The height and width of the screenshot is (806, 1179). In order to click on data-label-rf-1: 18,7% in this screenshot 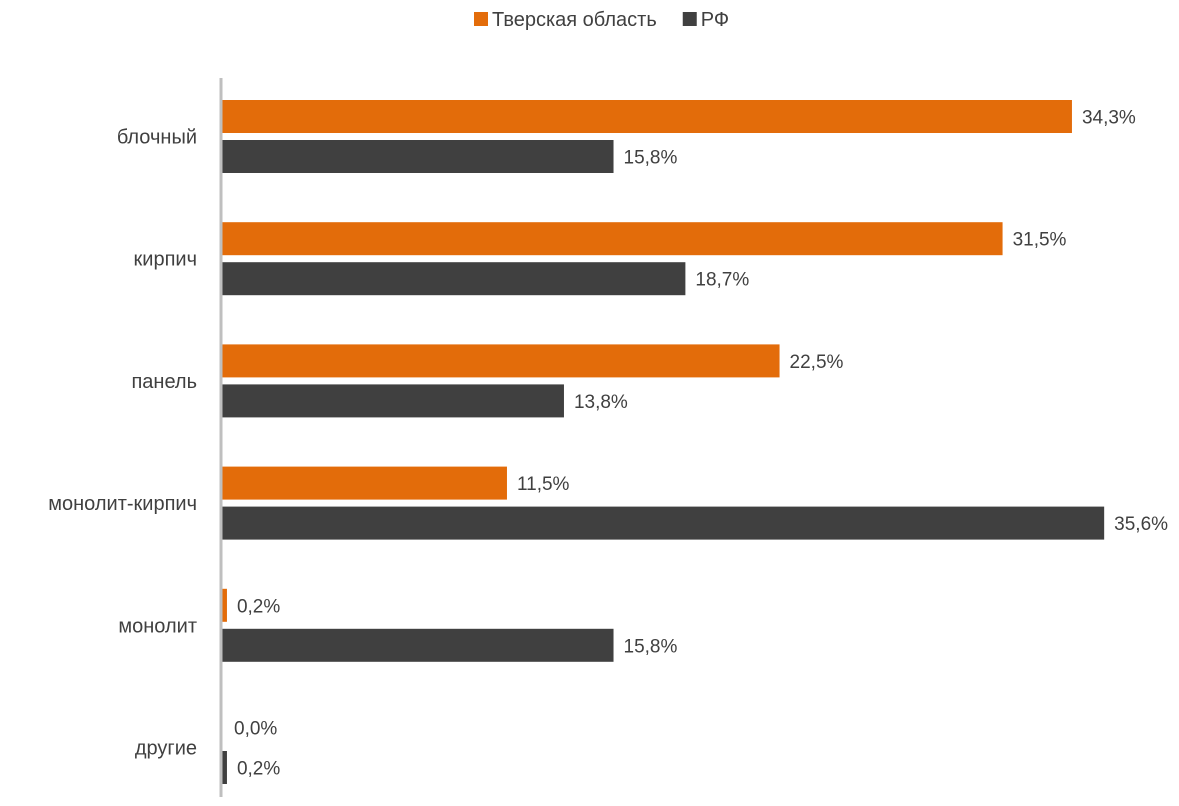, I will do `click(722, 280)`.